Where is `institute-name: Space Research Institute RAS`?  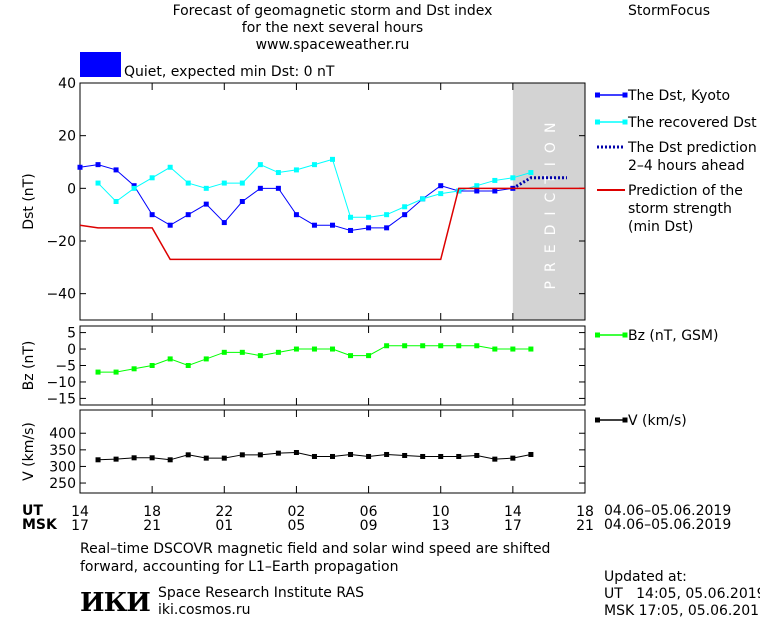 institute-name: Space Research Institute RAS is located at coordinates (261, 593).